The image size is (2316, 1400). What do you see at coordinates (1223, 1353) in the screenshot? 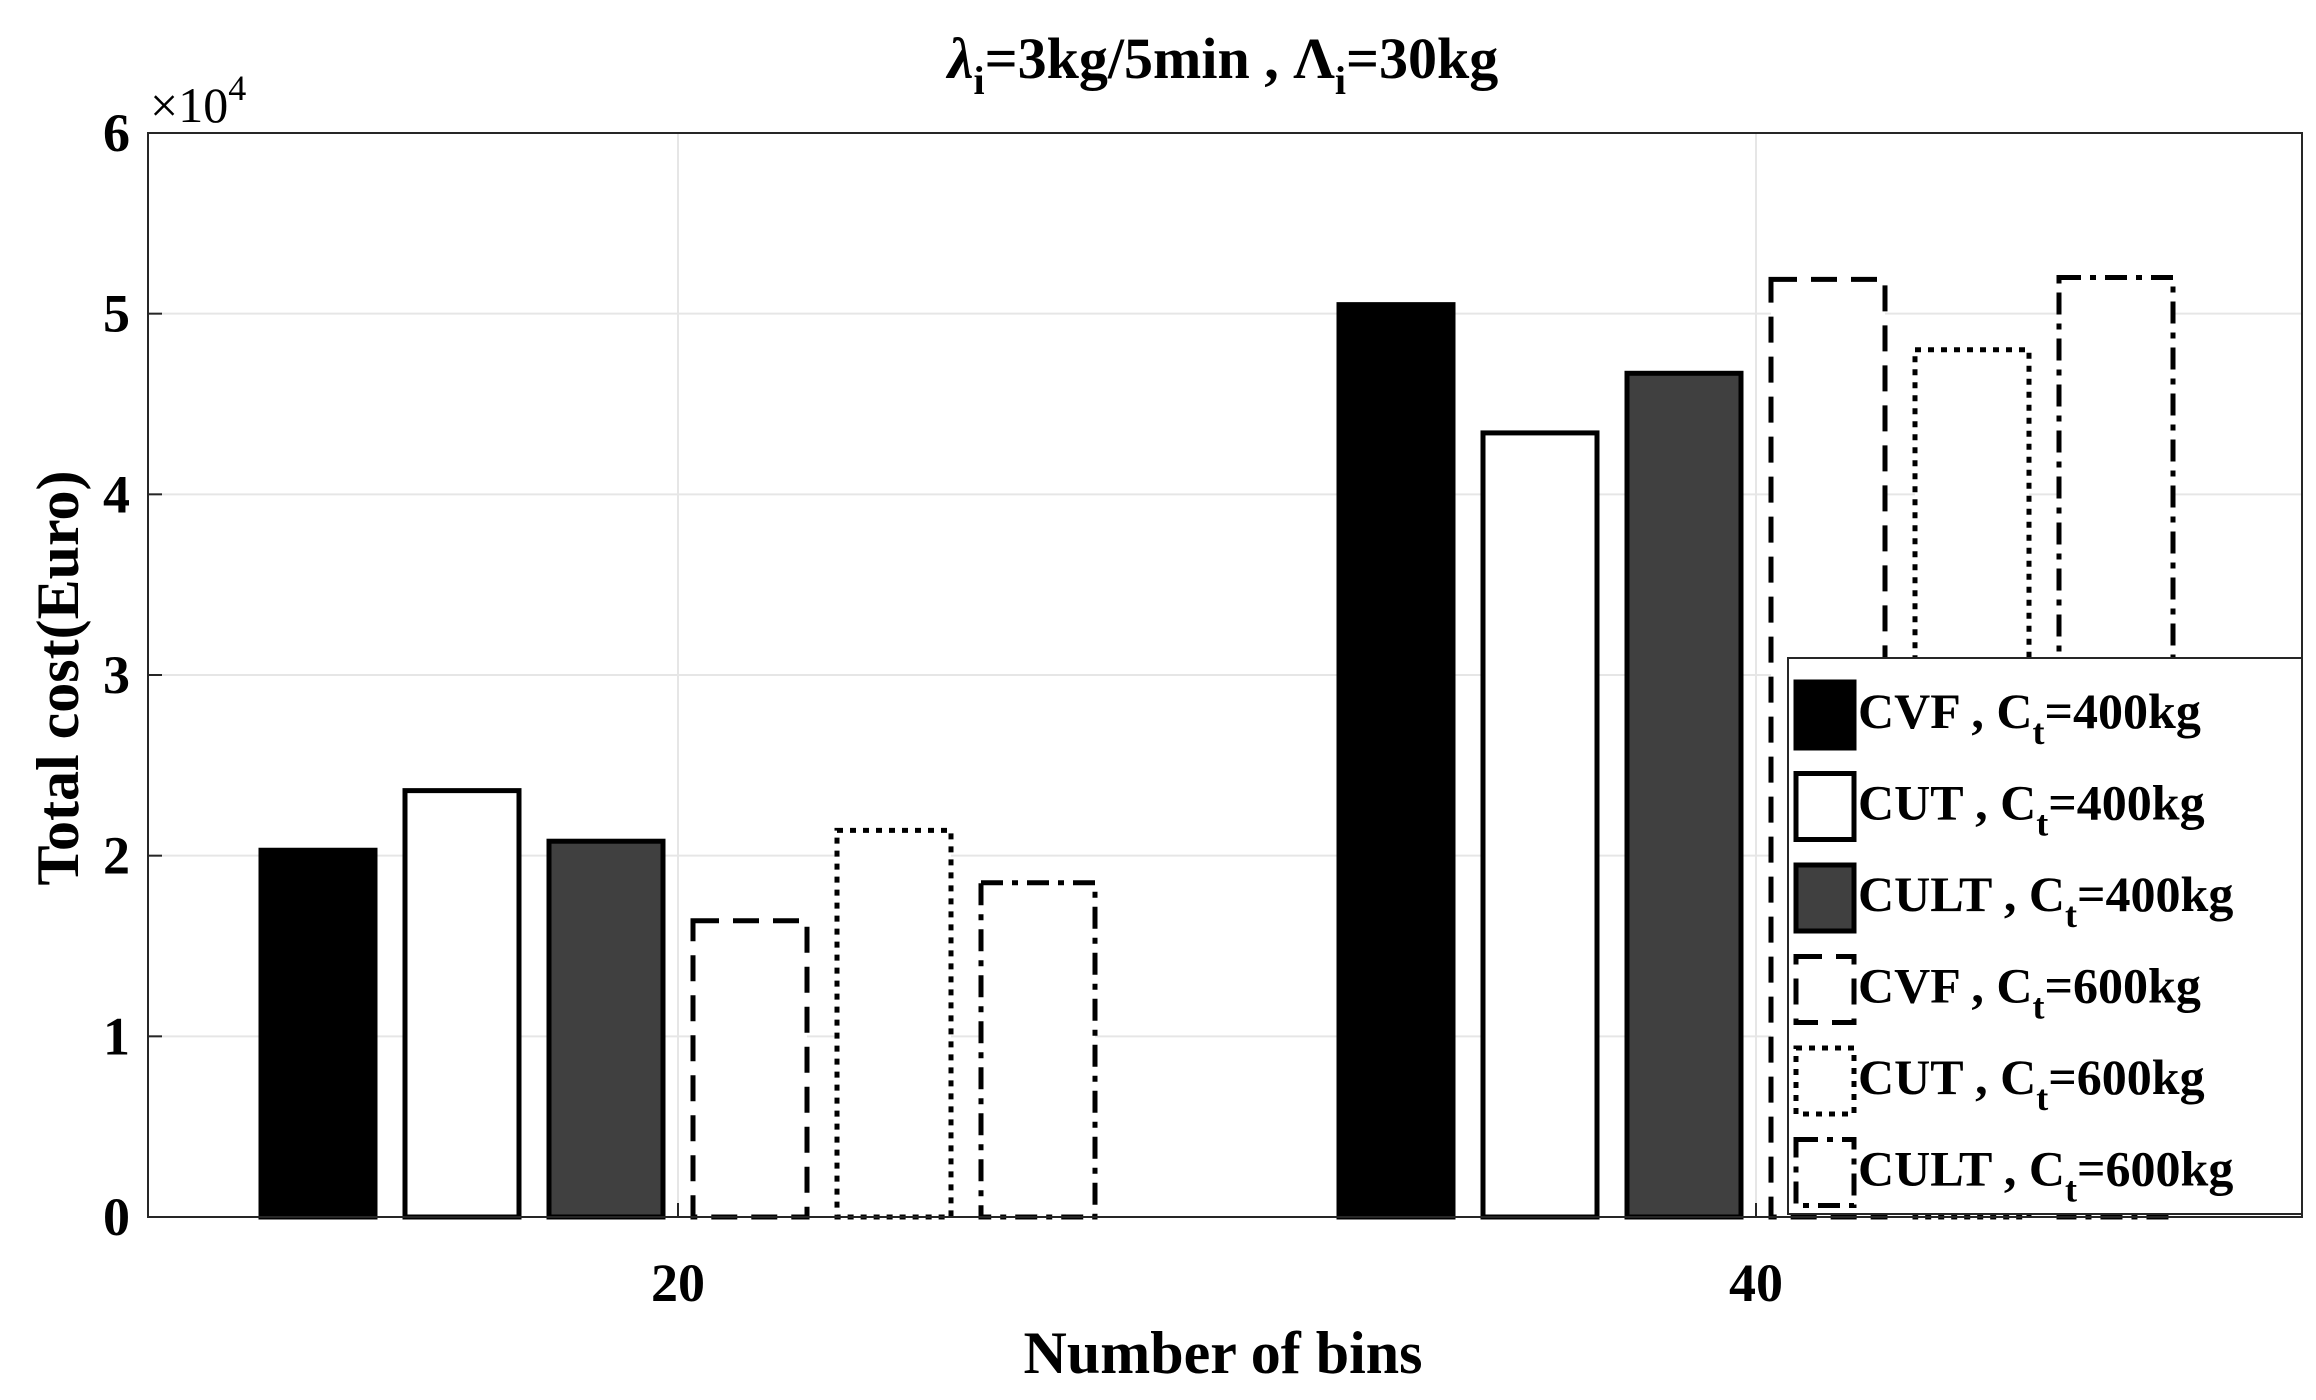
I see `x-axis-label: Number of bins` at bounding box center [1223, 1353].